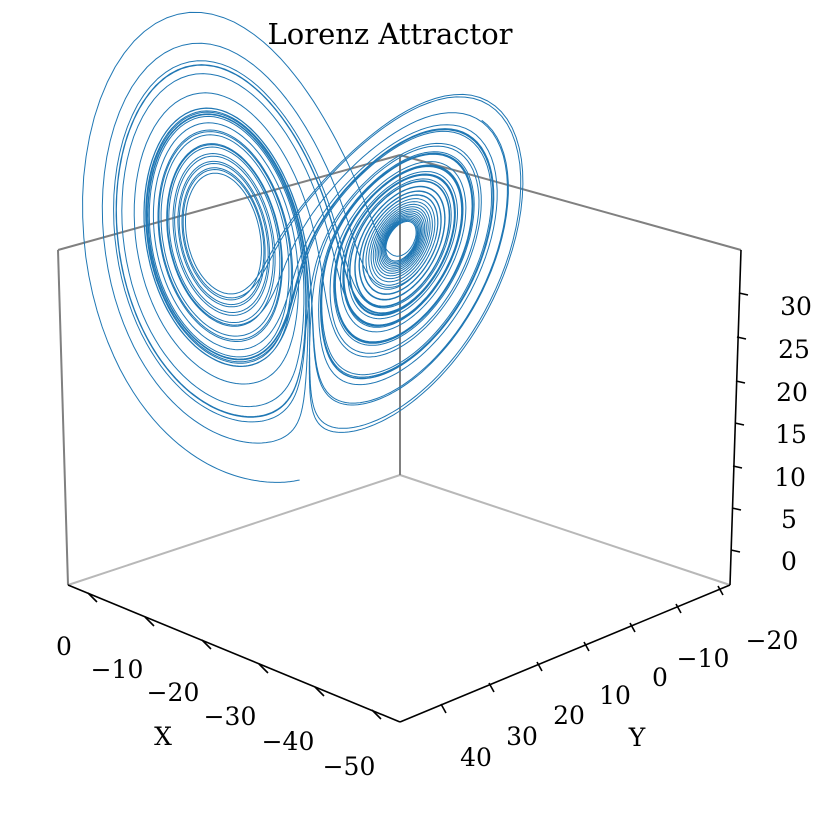 The width and height of the screenshot is (833, 820). What do you see at coordinates (615, 695) in the screenshot?
I see `y-tick-label: 10` at bounding box center [615, 695].